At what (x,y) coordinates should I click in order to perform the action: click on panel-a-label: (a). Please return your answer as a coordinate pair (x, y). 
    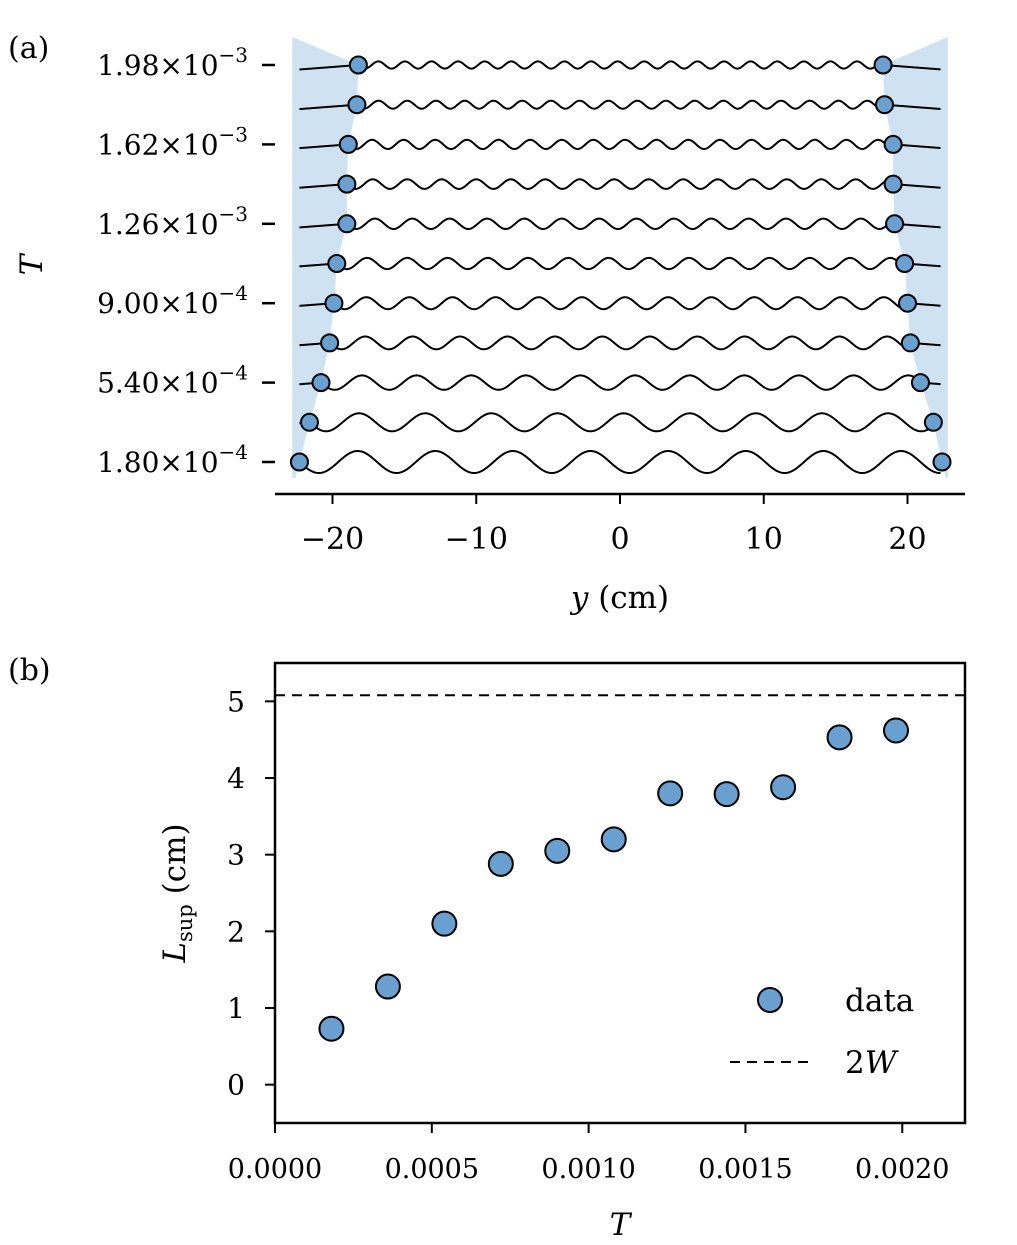
    Looking at the image, I should click on (28, 48).